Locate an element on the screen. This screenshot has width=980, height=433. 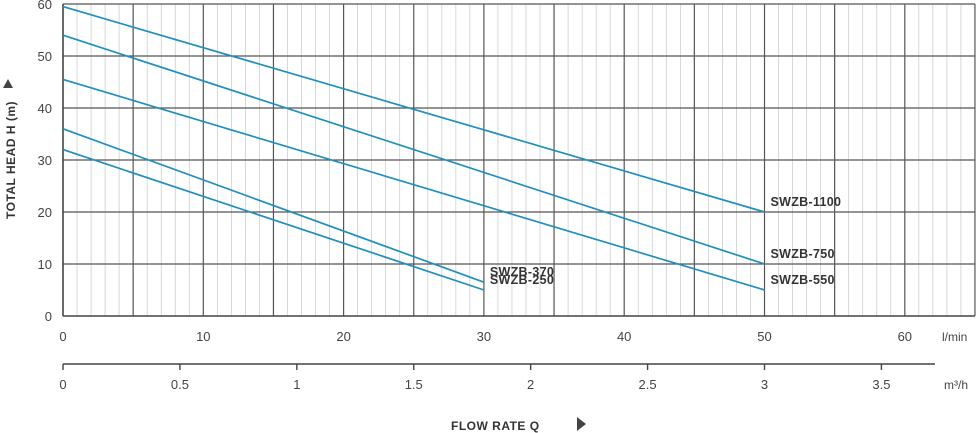
x-unit-label: l/min is located at coordinates (954, 337).